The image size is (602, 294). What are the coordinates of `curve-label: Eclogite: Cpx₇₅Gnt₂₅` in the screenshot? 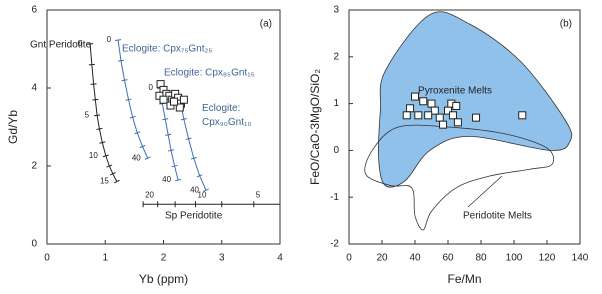 It's located at (167, 49).